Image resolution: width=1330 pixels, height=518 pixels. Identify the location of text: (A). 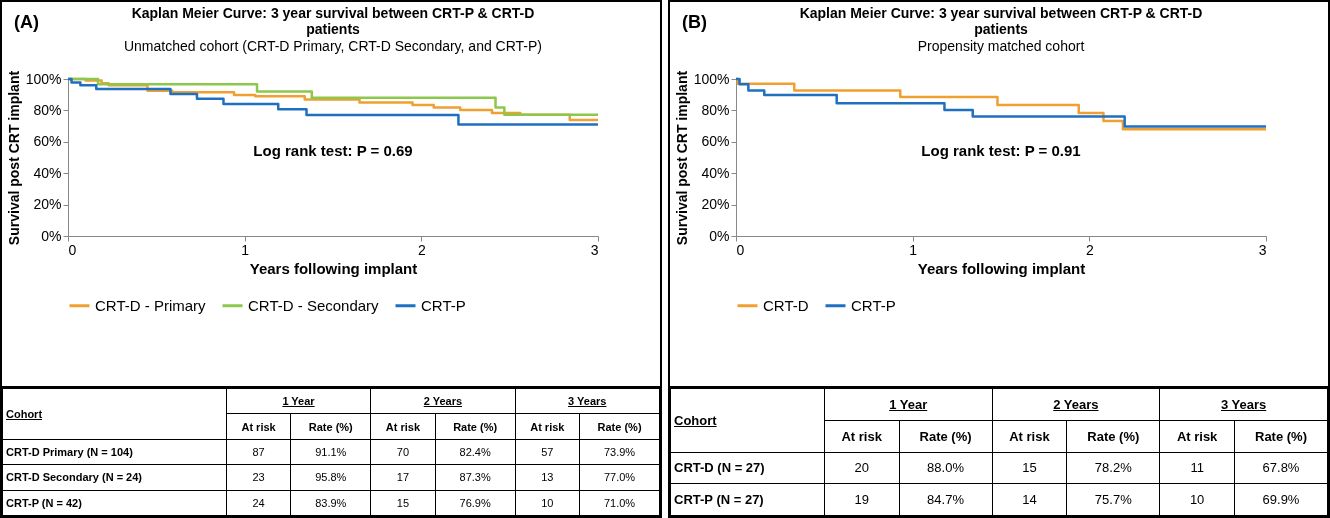
(26, 22).